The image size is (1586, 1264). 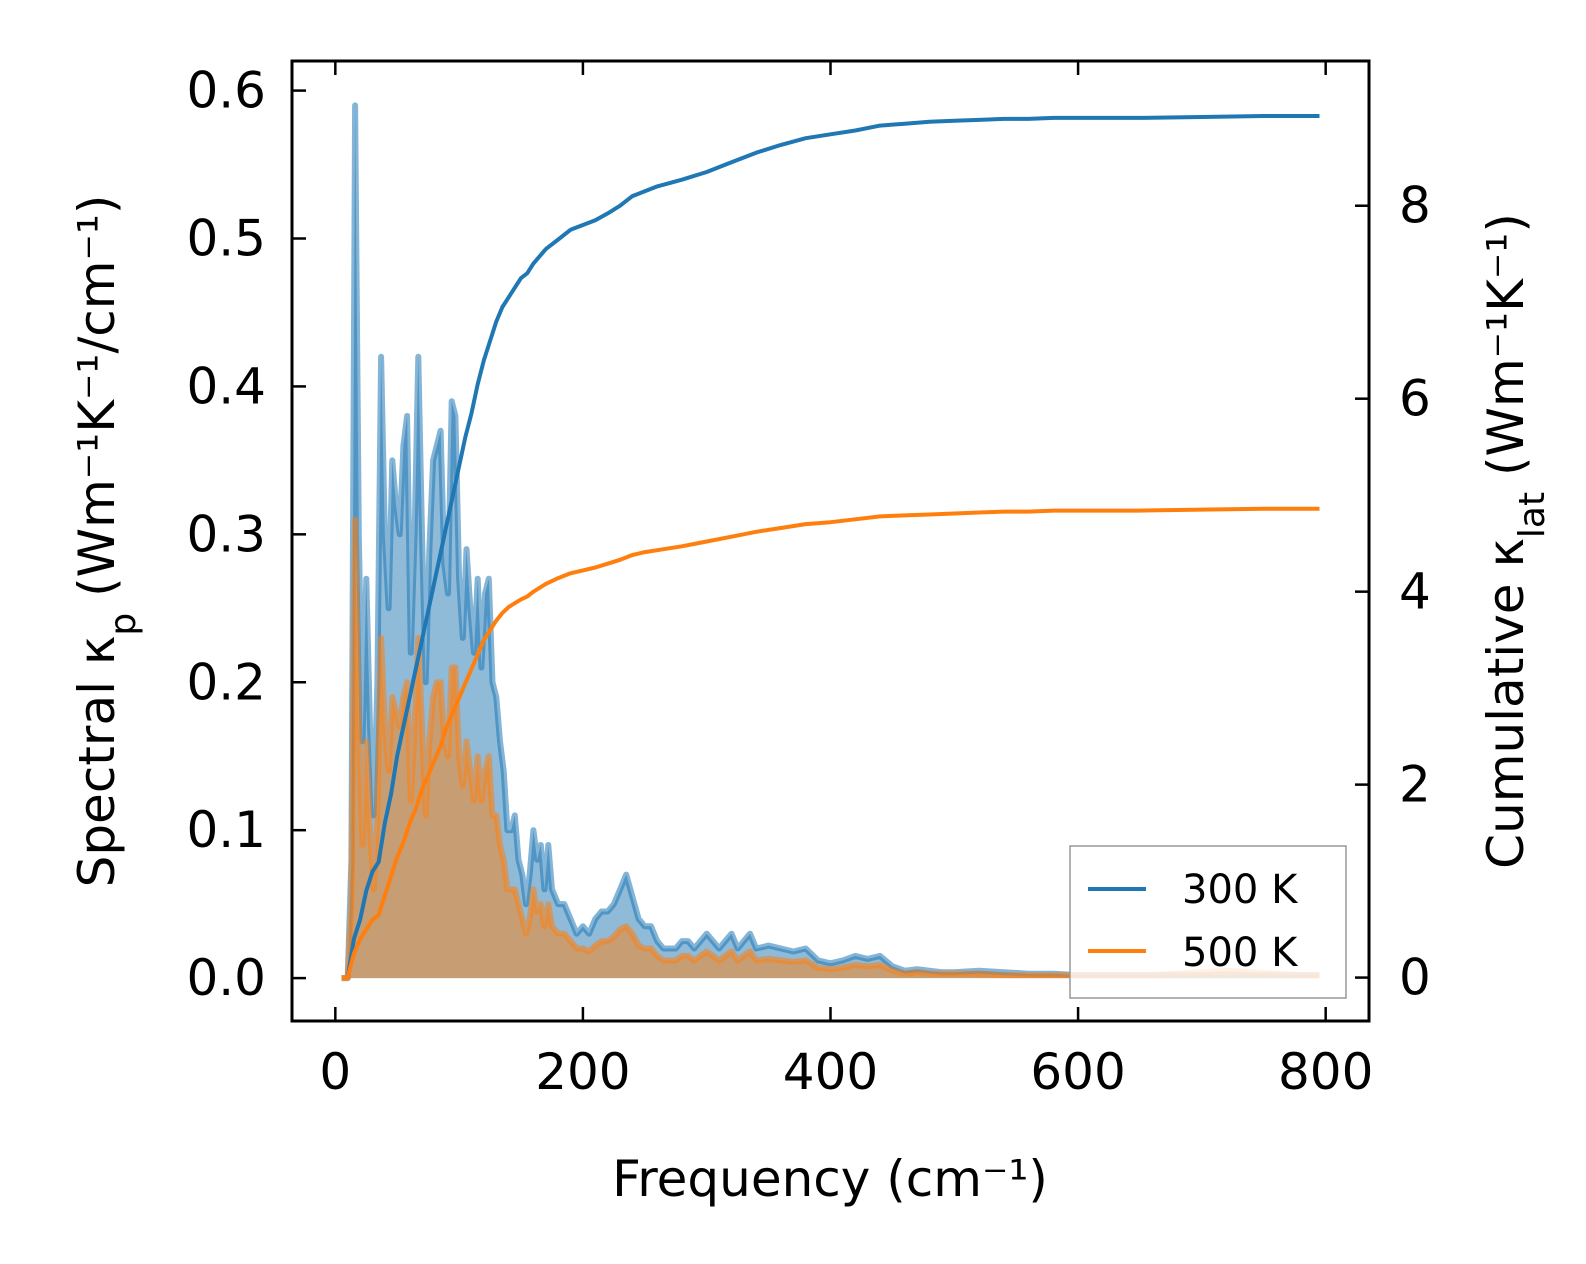 What do you see at coordinates (226, 830) in the screenshot?
I see `left-y-tick-label: 0.1` at bounding box center [226, 830].